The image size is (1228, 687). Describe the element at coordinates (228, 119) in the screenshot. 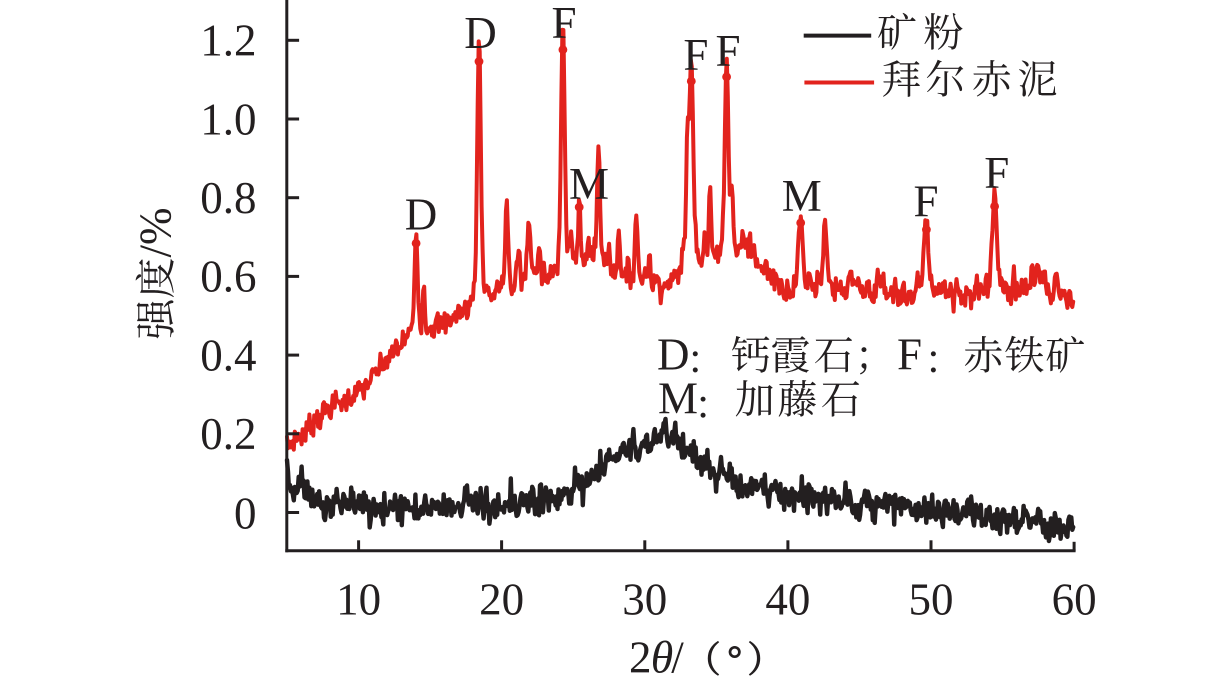

I see `svg-text: 1.0` at that location.